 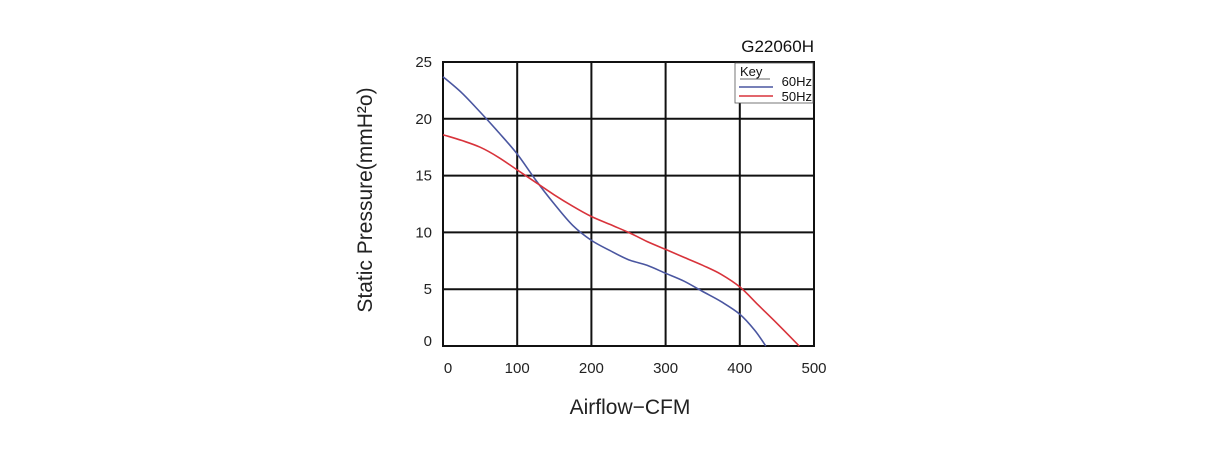 I want to click on legend: Key 60Hz 50Hz, so click(x=774, y=83).